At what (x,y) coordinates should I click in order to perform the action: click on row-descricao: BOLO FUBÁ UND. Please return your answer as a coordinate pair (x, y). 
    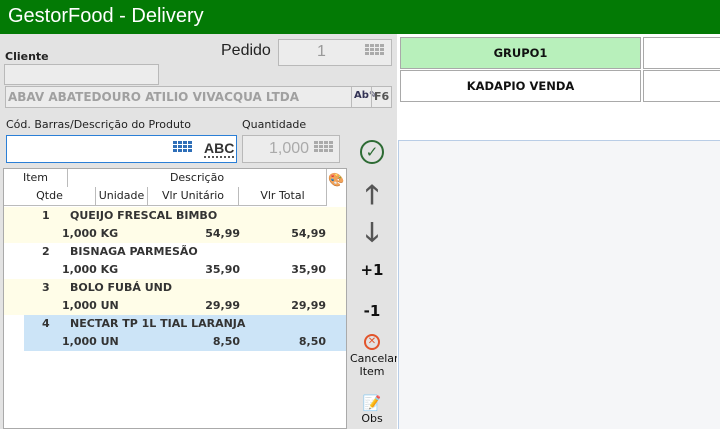
    Looking at the image, I should click on (121, 287).